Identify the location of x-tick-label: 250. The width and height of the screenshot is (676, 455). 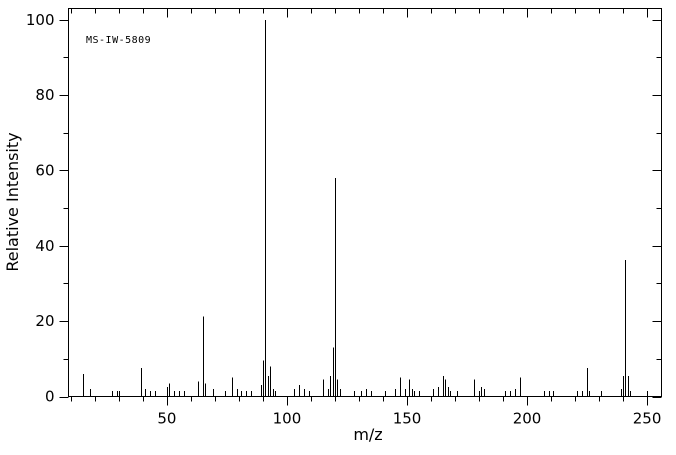
(647, 419).